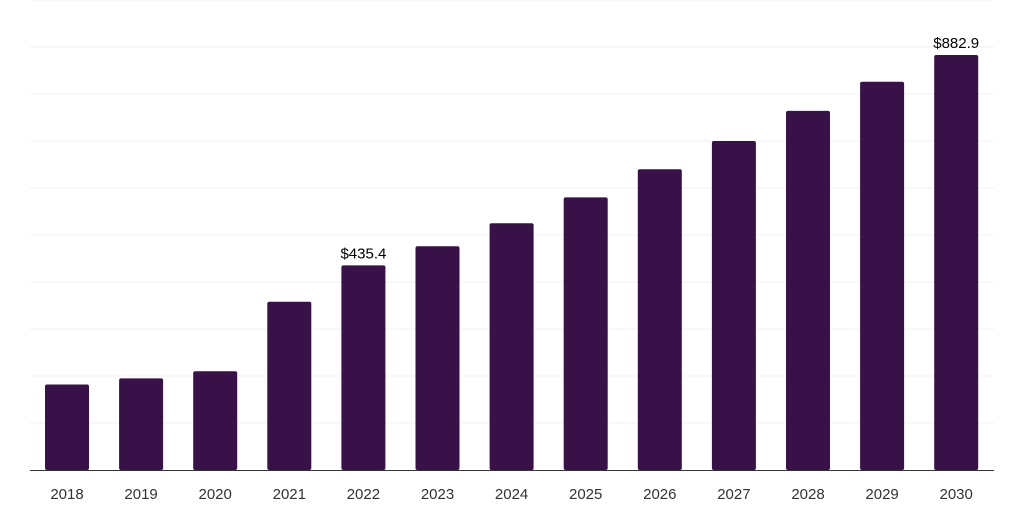 The image size is (1024, 517). Describe the element at coordinates (808, 290) in the screenshot. I see `bar-2028` at that location.